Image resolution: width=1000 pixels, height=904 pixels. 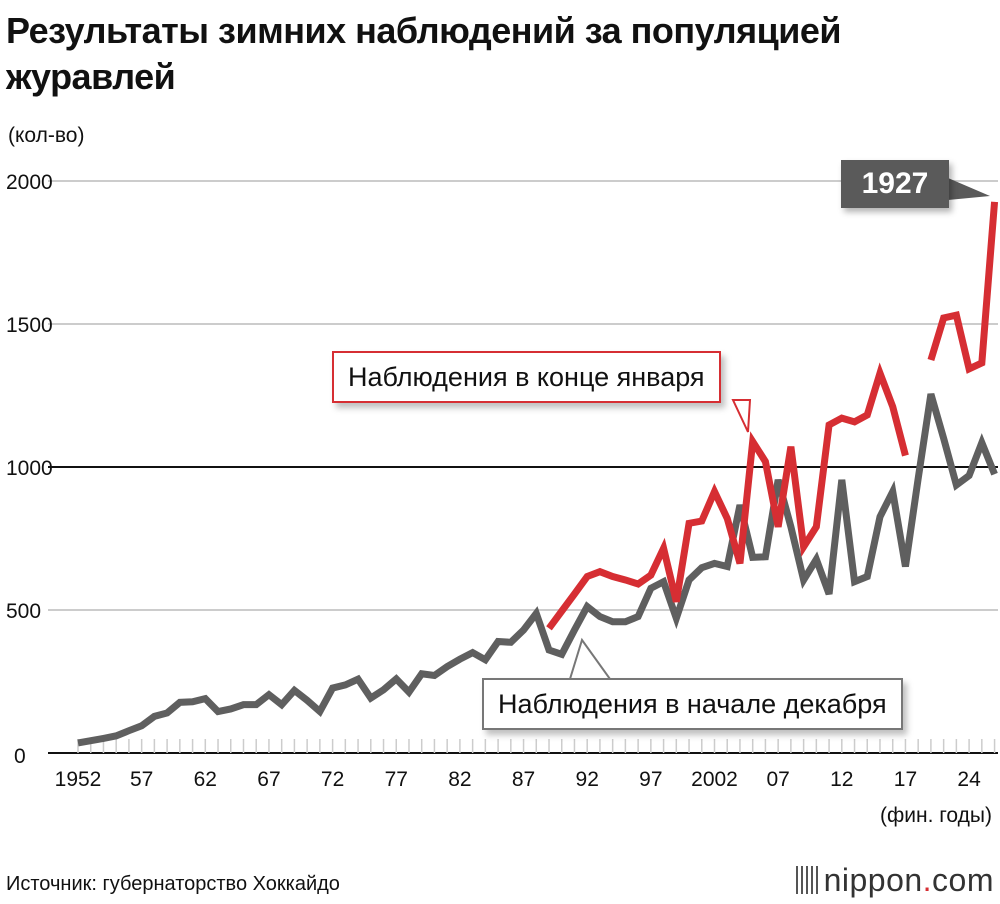 I want to click on source-note: Источник: губернаторство Хоккайдо, so click(x=173, y=884).